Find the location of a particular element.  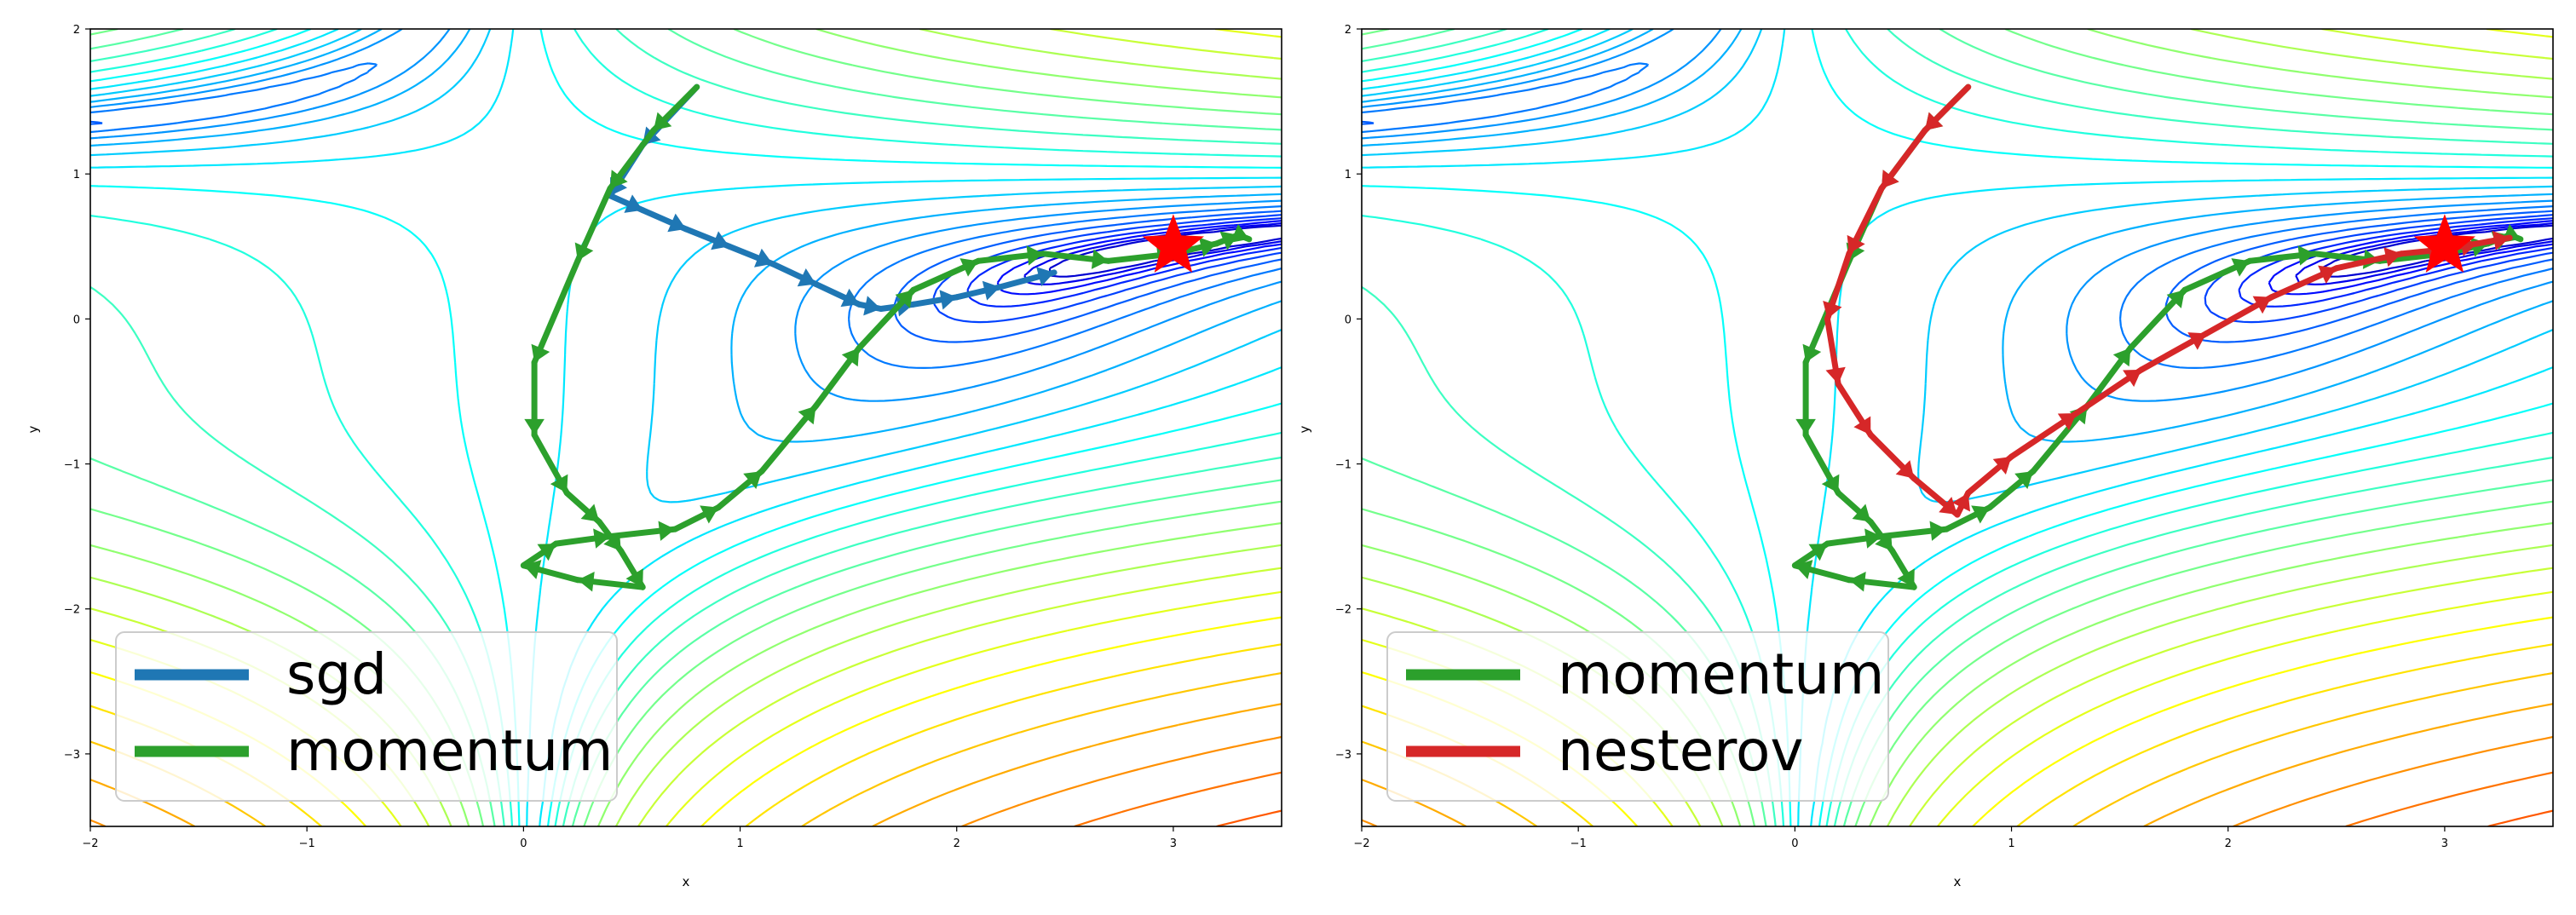

left-target-star is located at coordinates (1173, 243).